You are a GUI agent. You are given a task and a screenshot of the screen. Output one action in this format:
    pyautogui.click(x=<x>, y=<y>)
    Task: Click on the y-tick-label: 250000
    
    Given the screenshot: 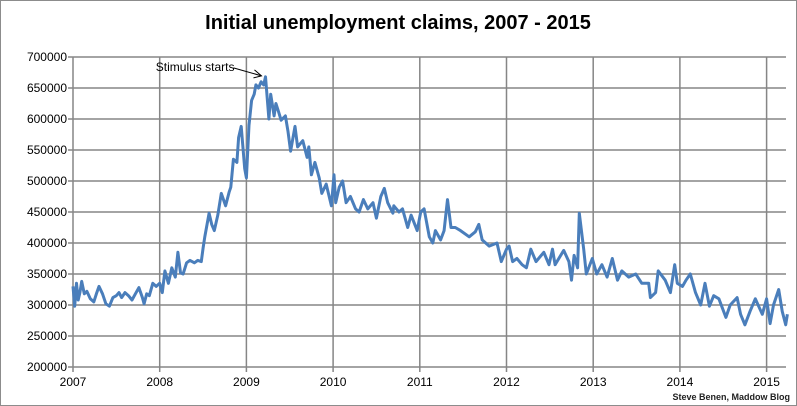 What is the action you would take?
    pyautogui.click(x=47, y=336)
    